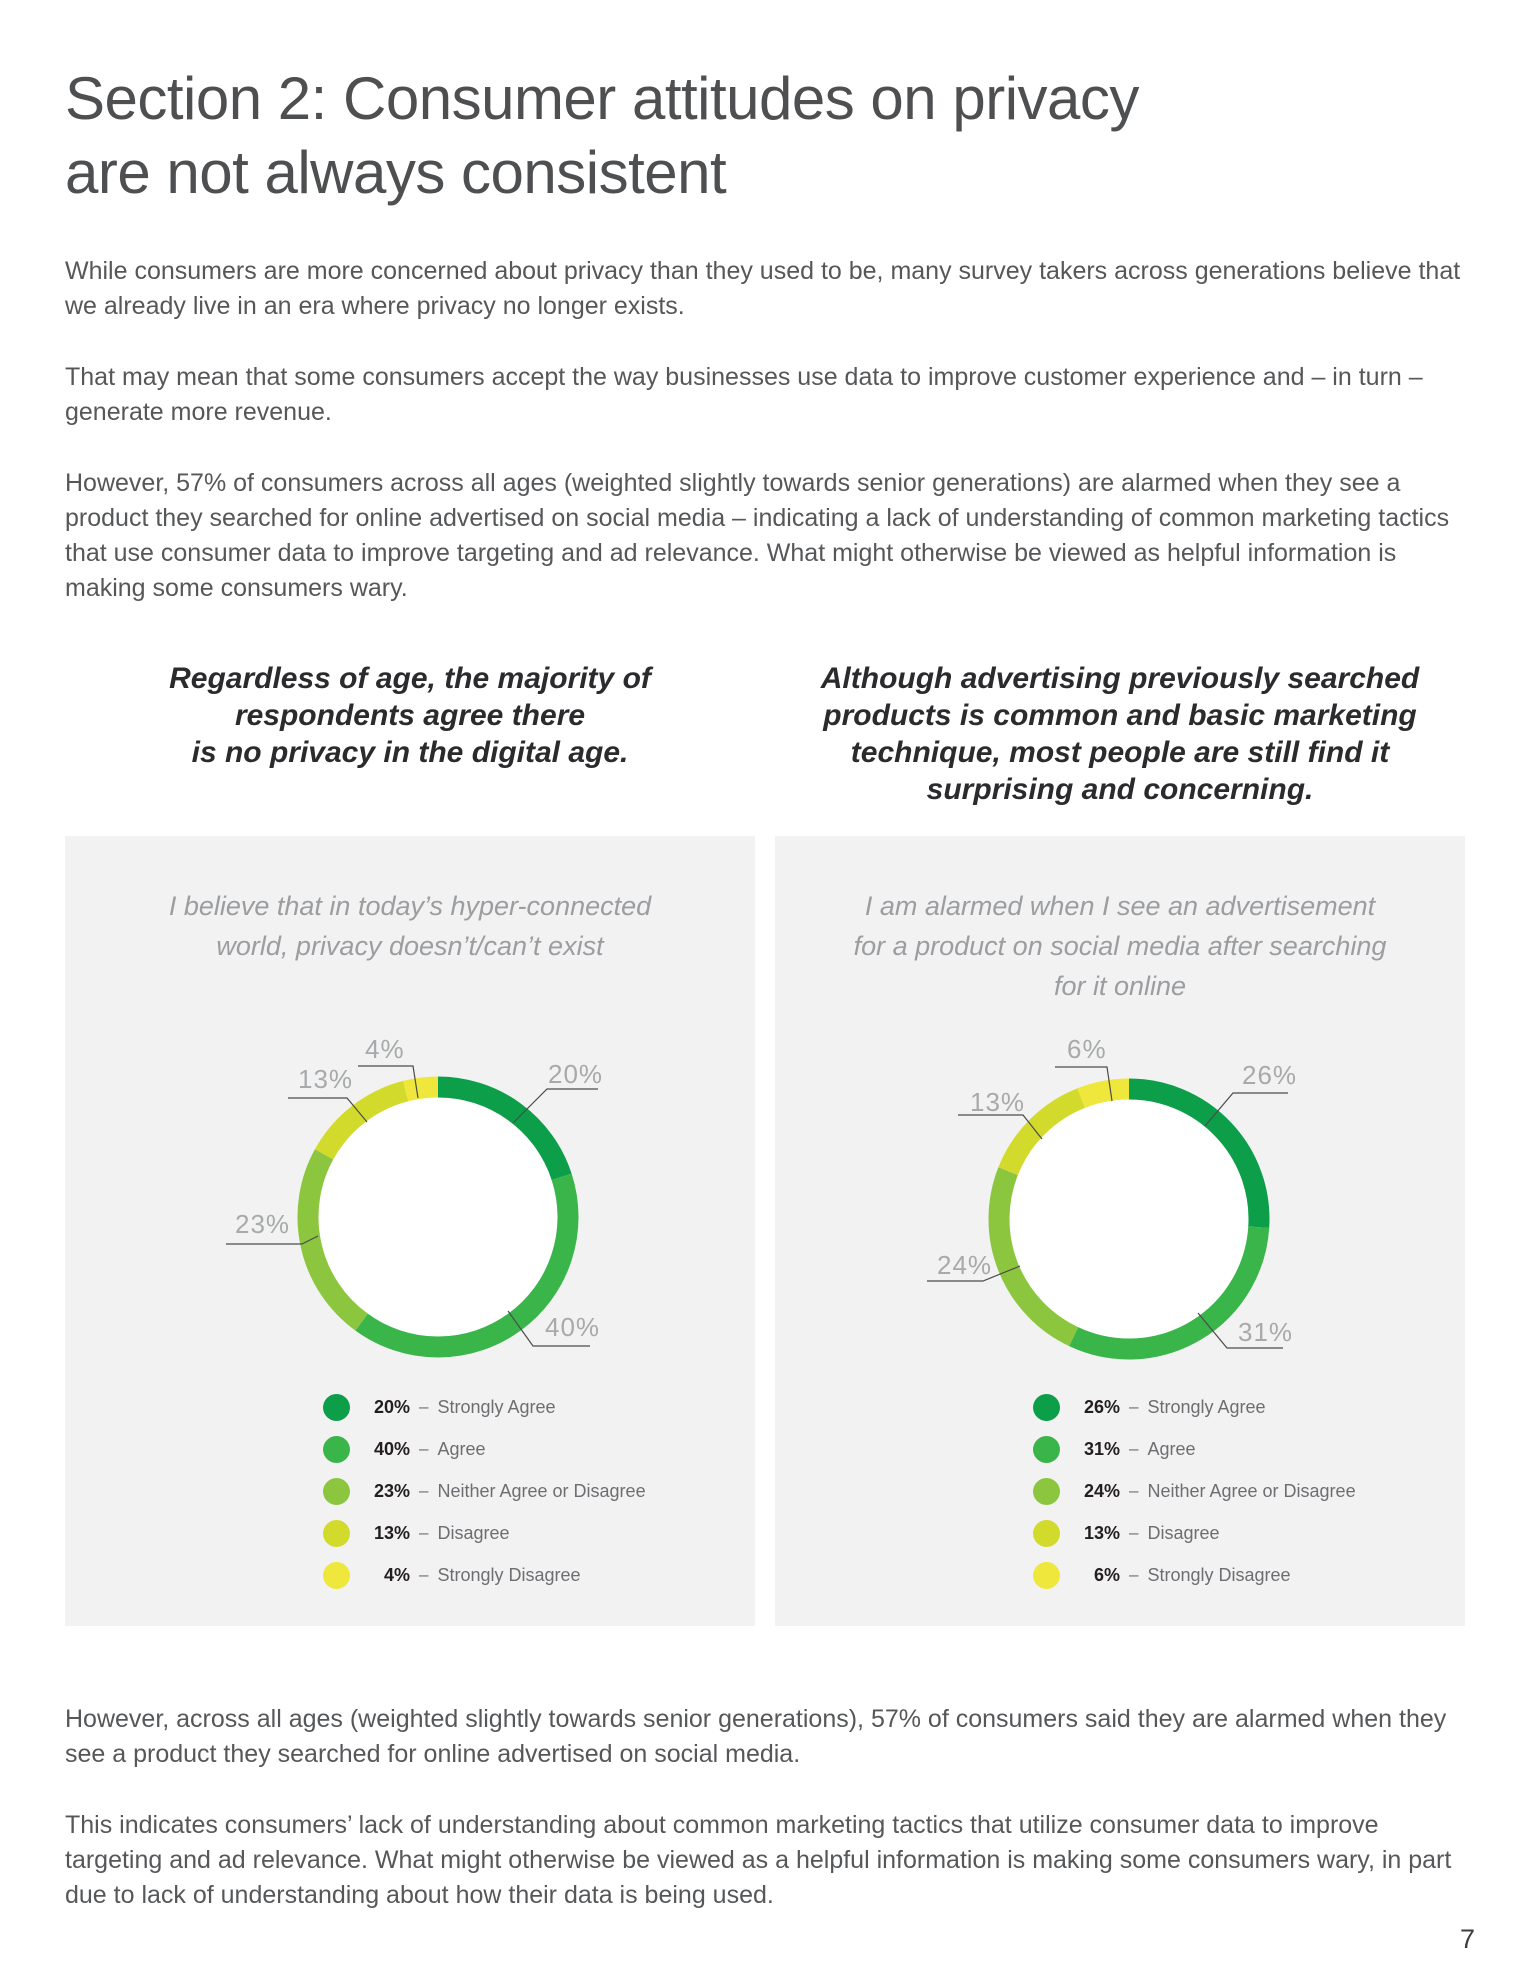 The height and width of the screenshot is (1980, 1530). What do you see at coordinates (1106, 1574) in the screenshot?
I see `legend-percent: 6%` at bounding box center [1106, 1574].